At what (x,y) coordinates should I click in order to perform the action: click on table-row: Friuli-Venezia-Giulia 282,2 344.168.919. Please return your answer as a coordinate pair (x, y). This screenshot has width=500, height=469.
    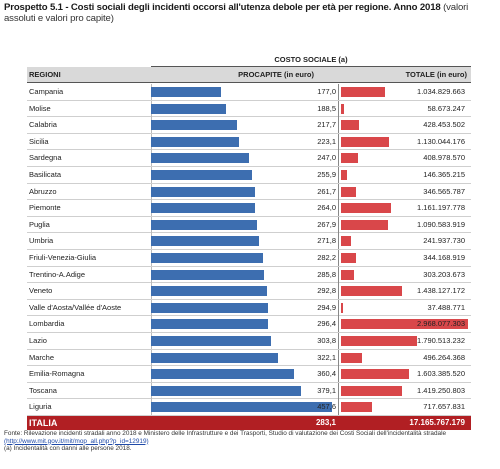
    Looking at the image, I should click on (249, 258).